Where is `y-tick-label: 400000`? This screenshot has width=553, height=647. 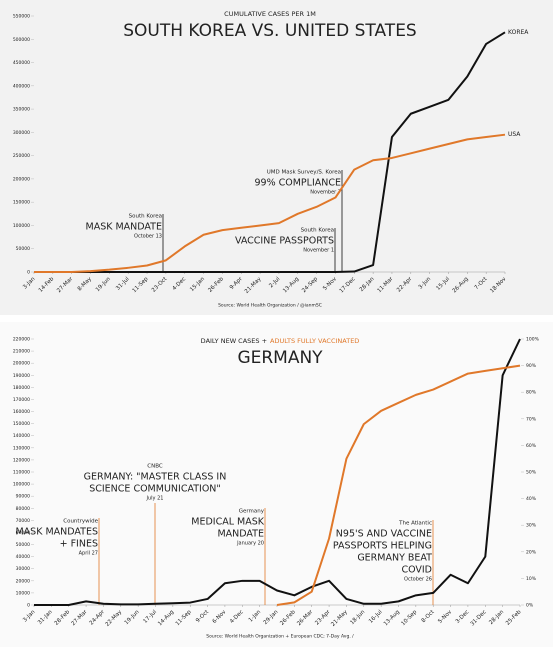
y-tick-label: 400000 is located at coordinates (21, 86).